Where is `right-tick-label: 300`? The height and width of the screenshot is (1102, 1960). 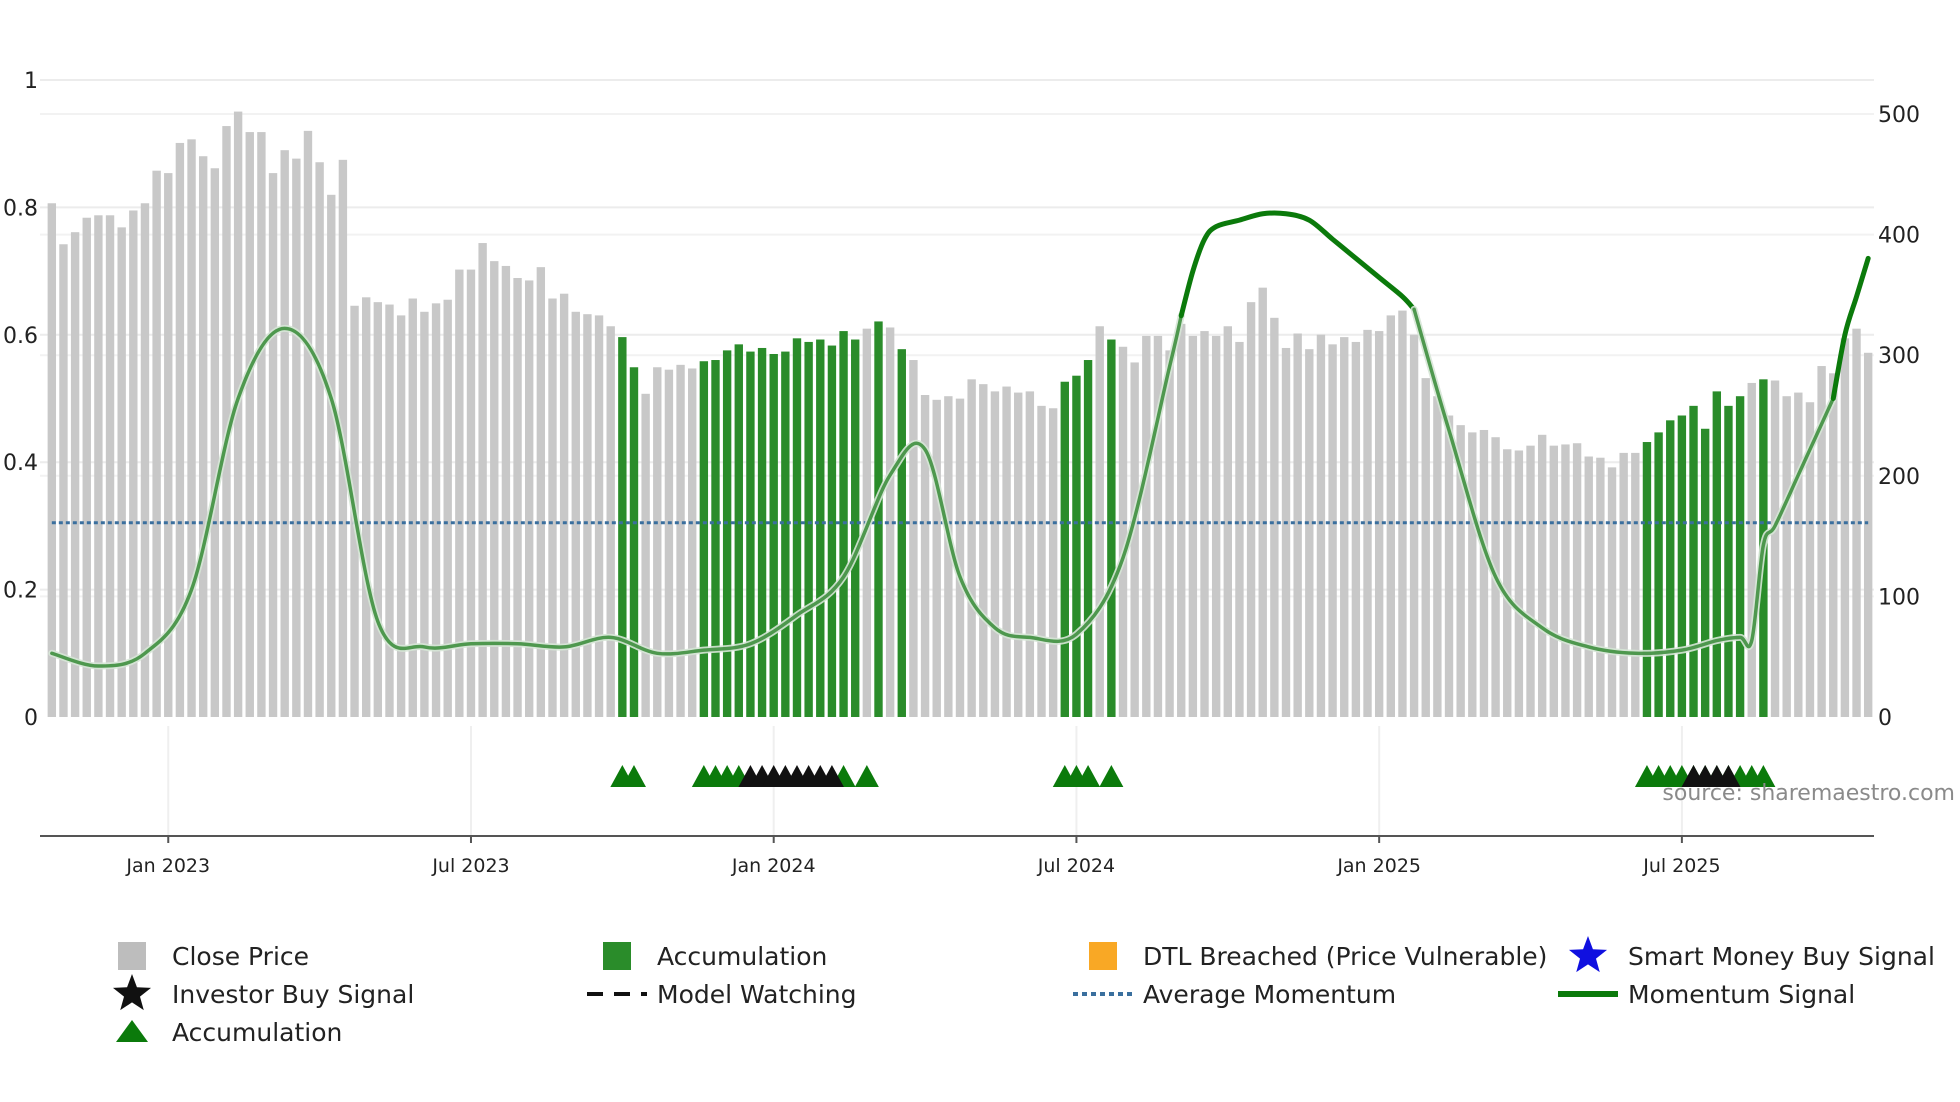 right-tick-label: 300 is located at coordinates (1899, 356).